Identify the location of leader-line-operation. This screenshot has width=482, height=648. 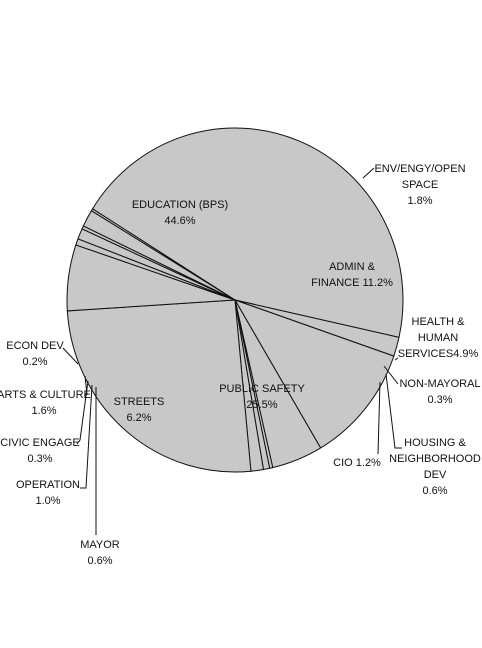
(86, 436).